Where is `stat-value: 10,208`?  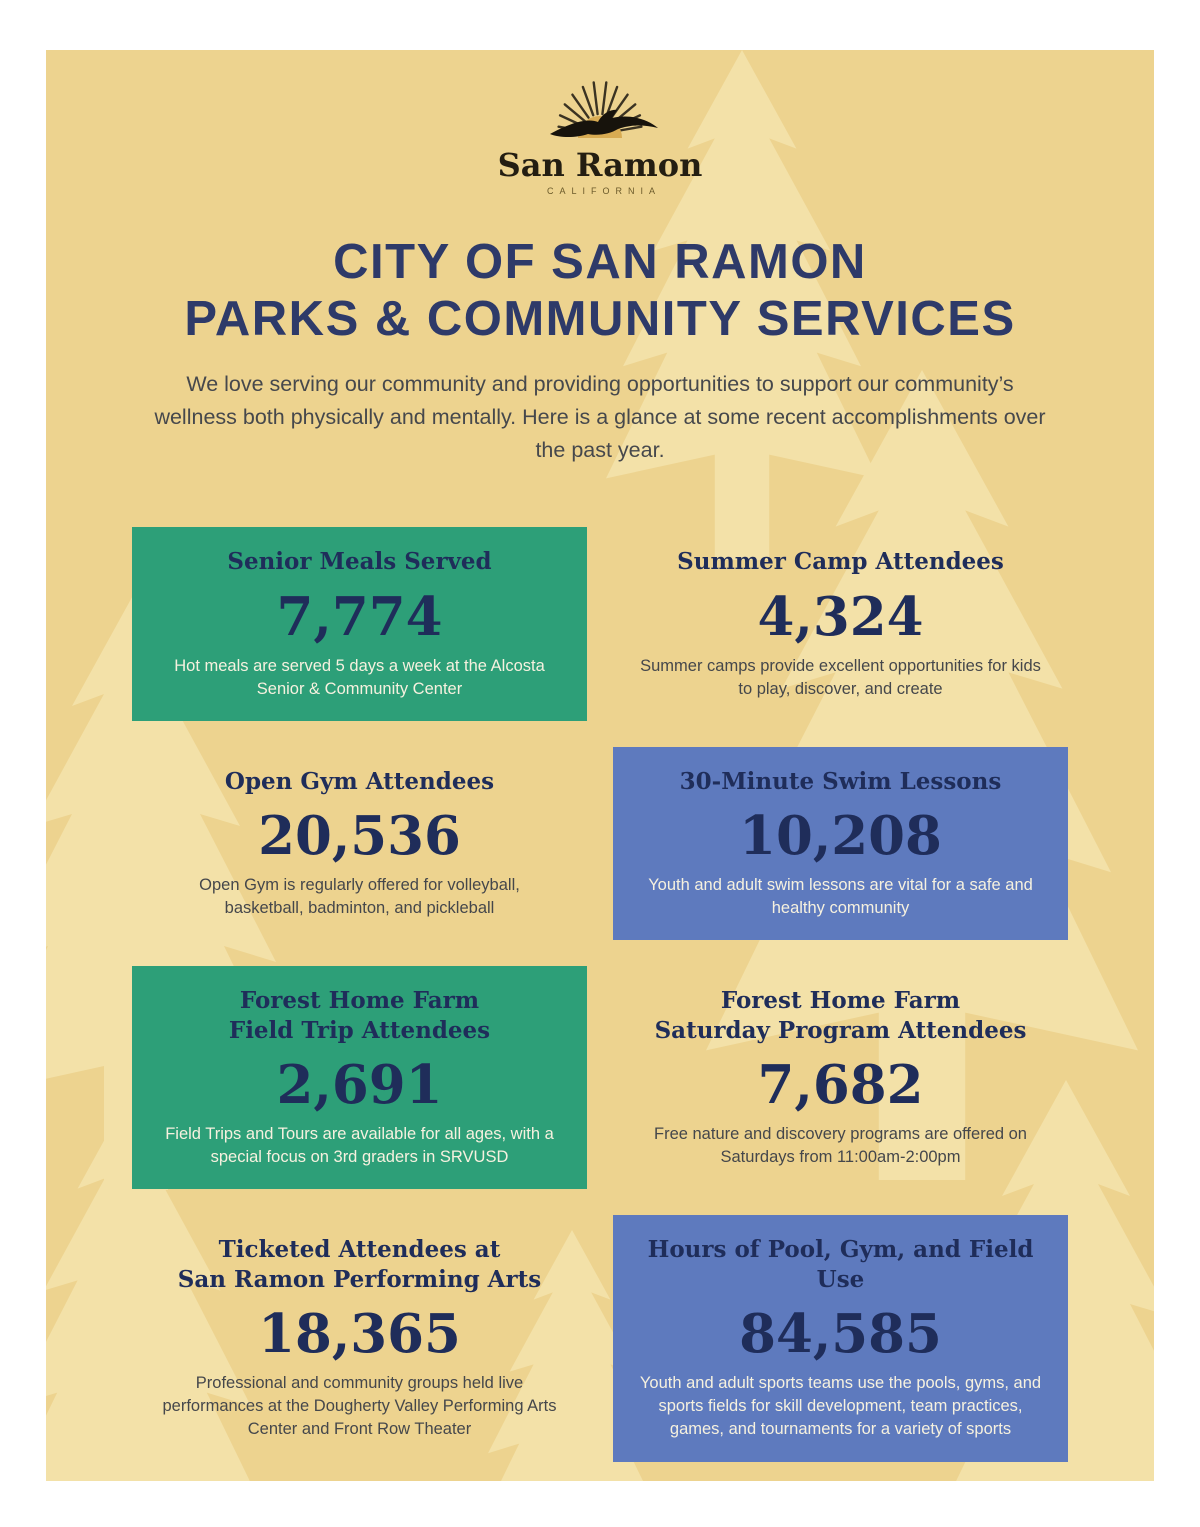
stat-value: 10,208 is located at coordinates (840, 836).